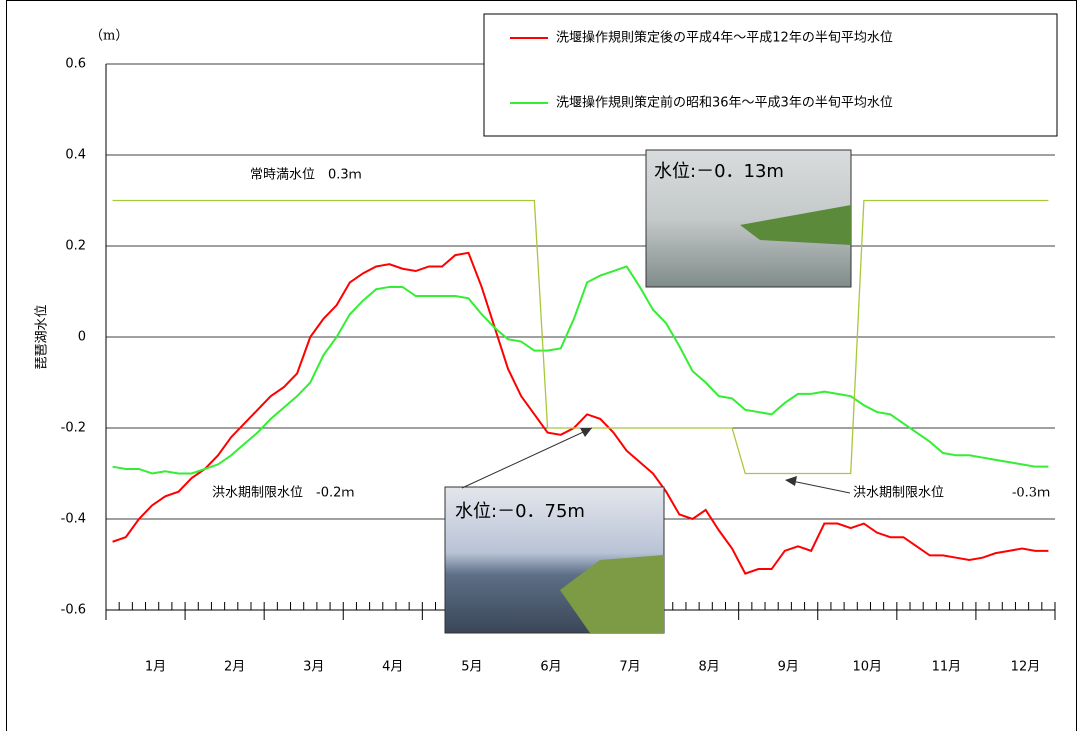 The width and height of the screenshot is (1077, 735). What do you see at coordinates (283, 493) in the screenshot?
I see `annotation: 洪水期制限水位 -0.2ｍ` at bounding box center [283, 493].